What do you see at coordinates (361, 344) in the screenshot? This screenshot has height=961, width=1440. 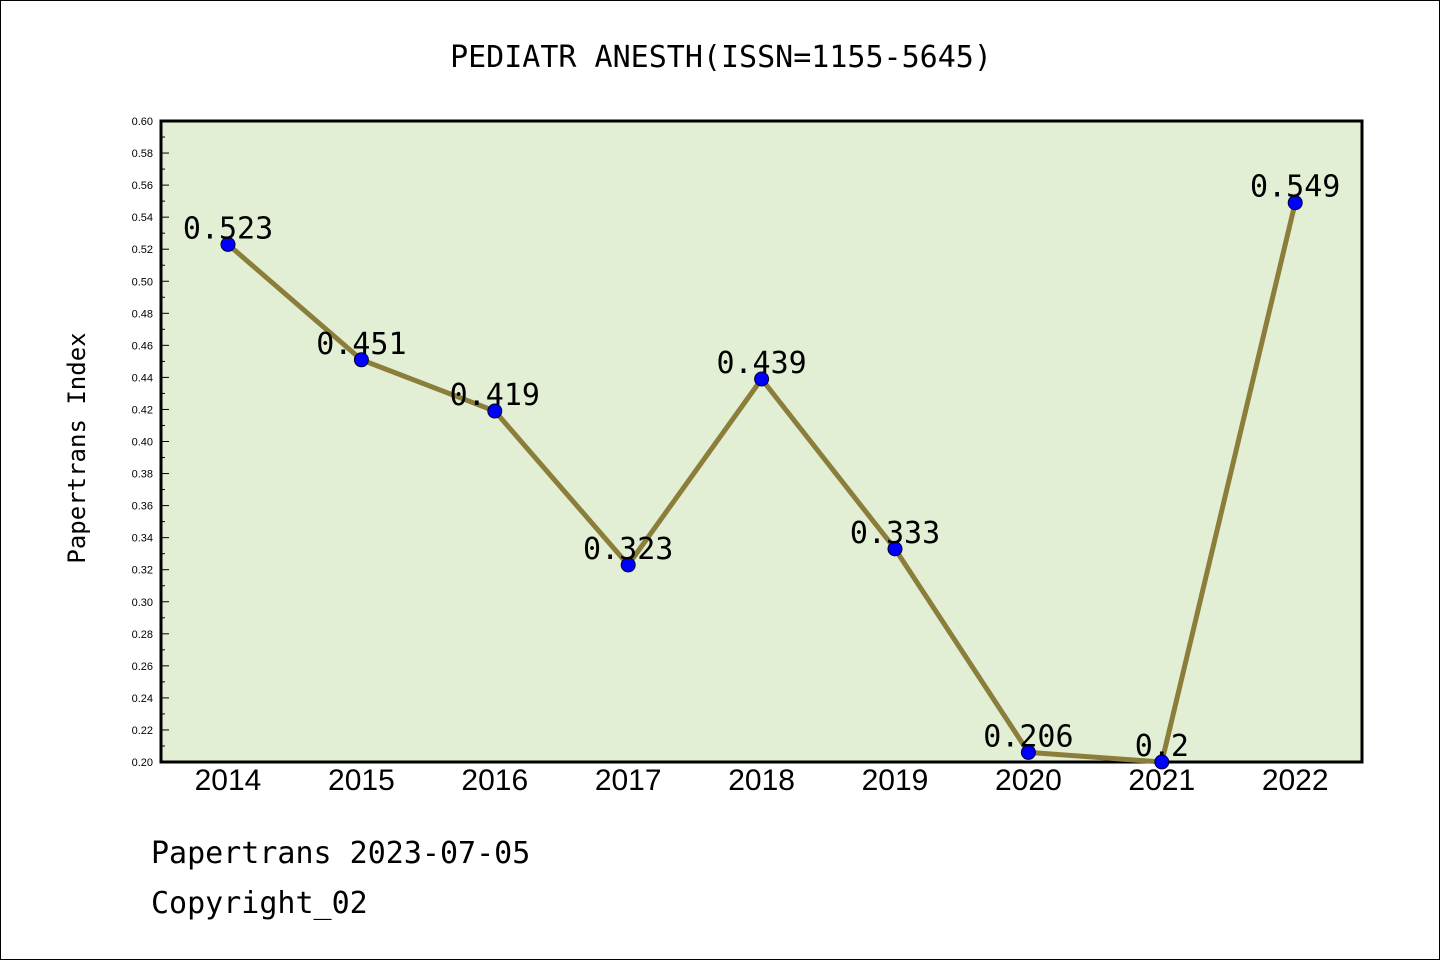 I see `data-label: 0.451` at bounding box center [361, 344].